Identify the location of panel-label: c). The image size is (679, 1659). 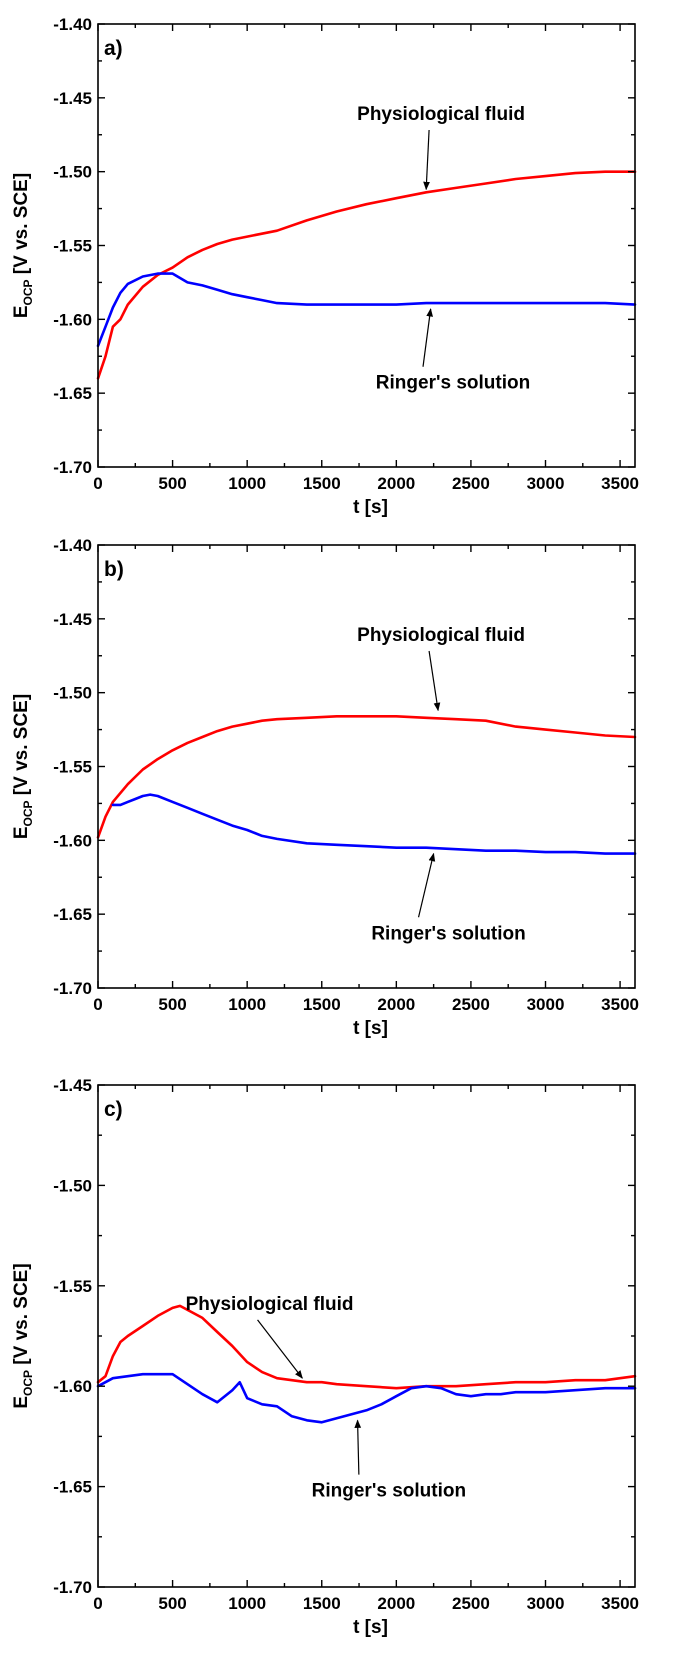
(113, 1109).